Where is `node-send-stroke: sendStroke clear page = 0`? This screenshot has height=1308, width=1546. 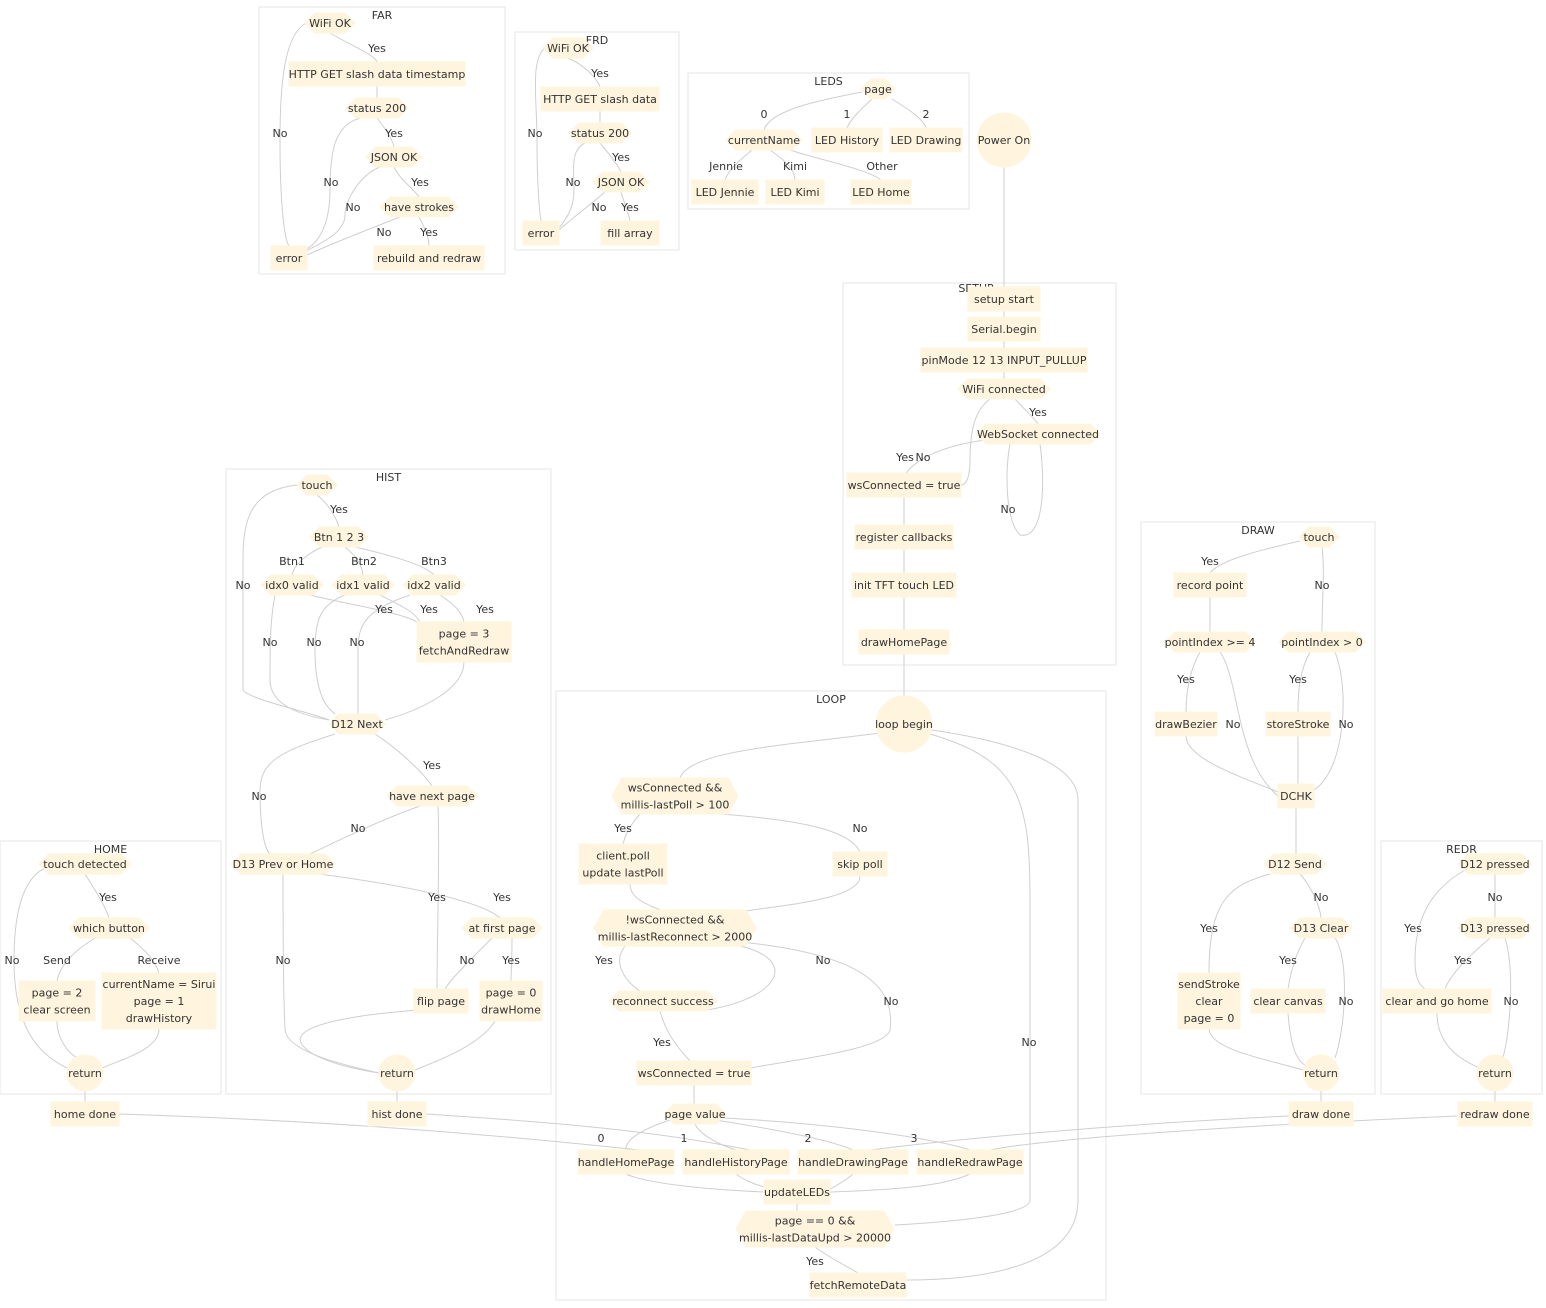 node-send-stroke: sendStroke clear page = 0 is located at coordinates (1209, 1001).